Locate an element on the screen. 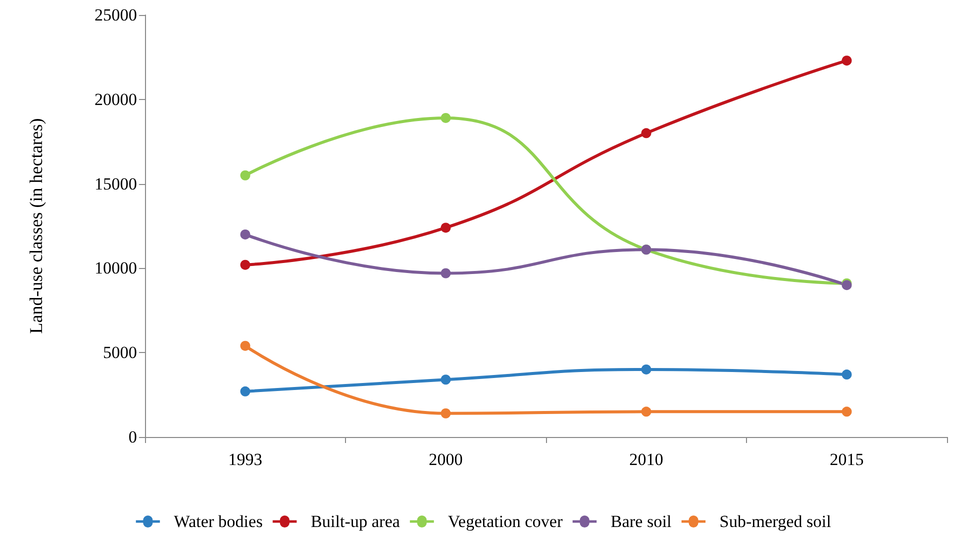 Image resolution: width=967 pixels, height=537 pixels. legend-label: Vegetation cover is located at coordinates (505, 521).